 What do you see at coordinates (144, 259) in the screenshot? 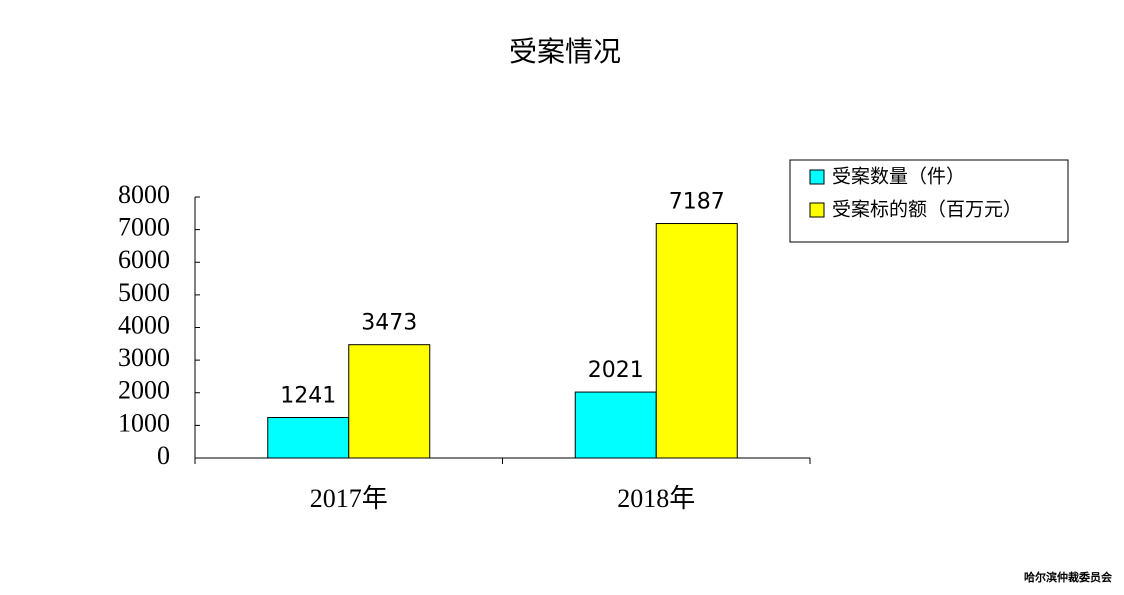
I see `y-tick-label: 6000` at bounding box center [144, 259].